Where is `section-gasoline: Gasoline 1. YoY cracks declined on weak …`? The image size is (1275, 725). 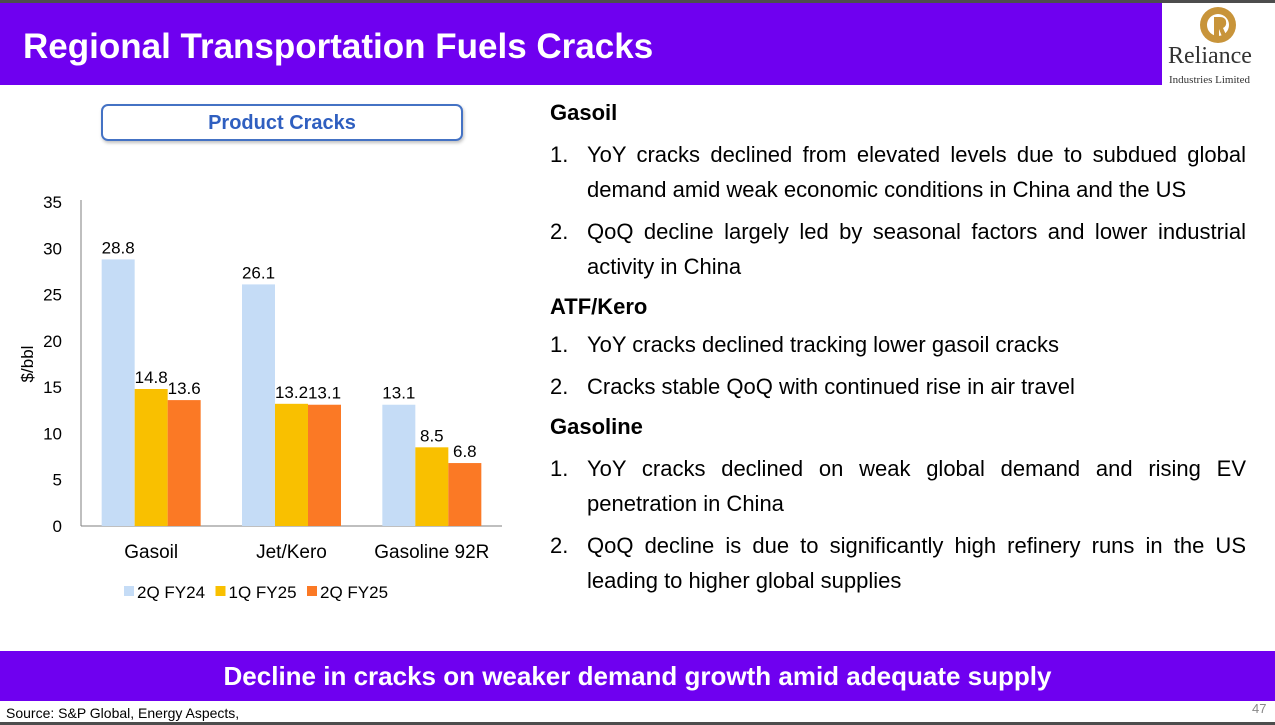 section-gasoline: Gasoline 1. YoY cracks declined on weak … is located at coordinates (898, 505).